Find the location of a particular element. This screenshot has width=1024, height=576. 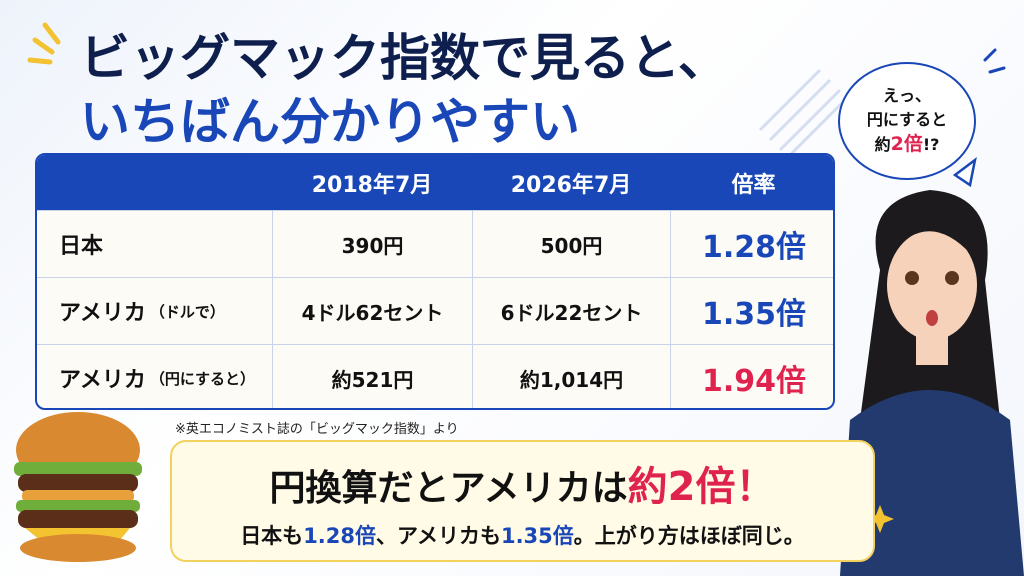

bubble-text: 円にすると is located at coordinates (907, 119).